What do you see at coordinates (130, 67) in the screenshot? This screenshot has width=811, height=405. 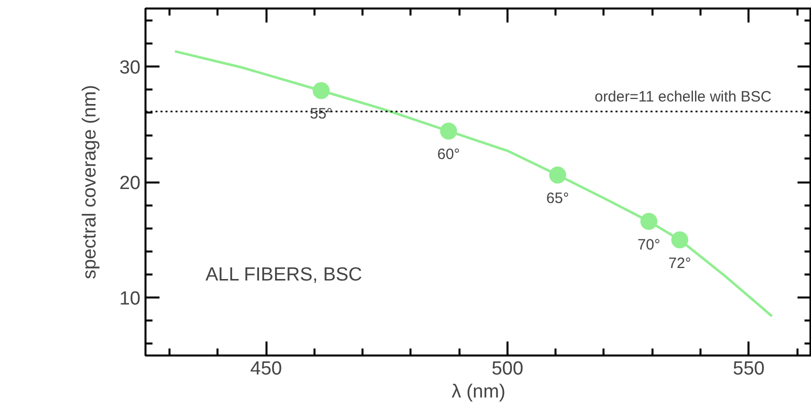 I see `y-tick-label: 30` at bounding box center [130, 67].